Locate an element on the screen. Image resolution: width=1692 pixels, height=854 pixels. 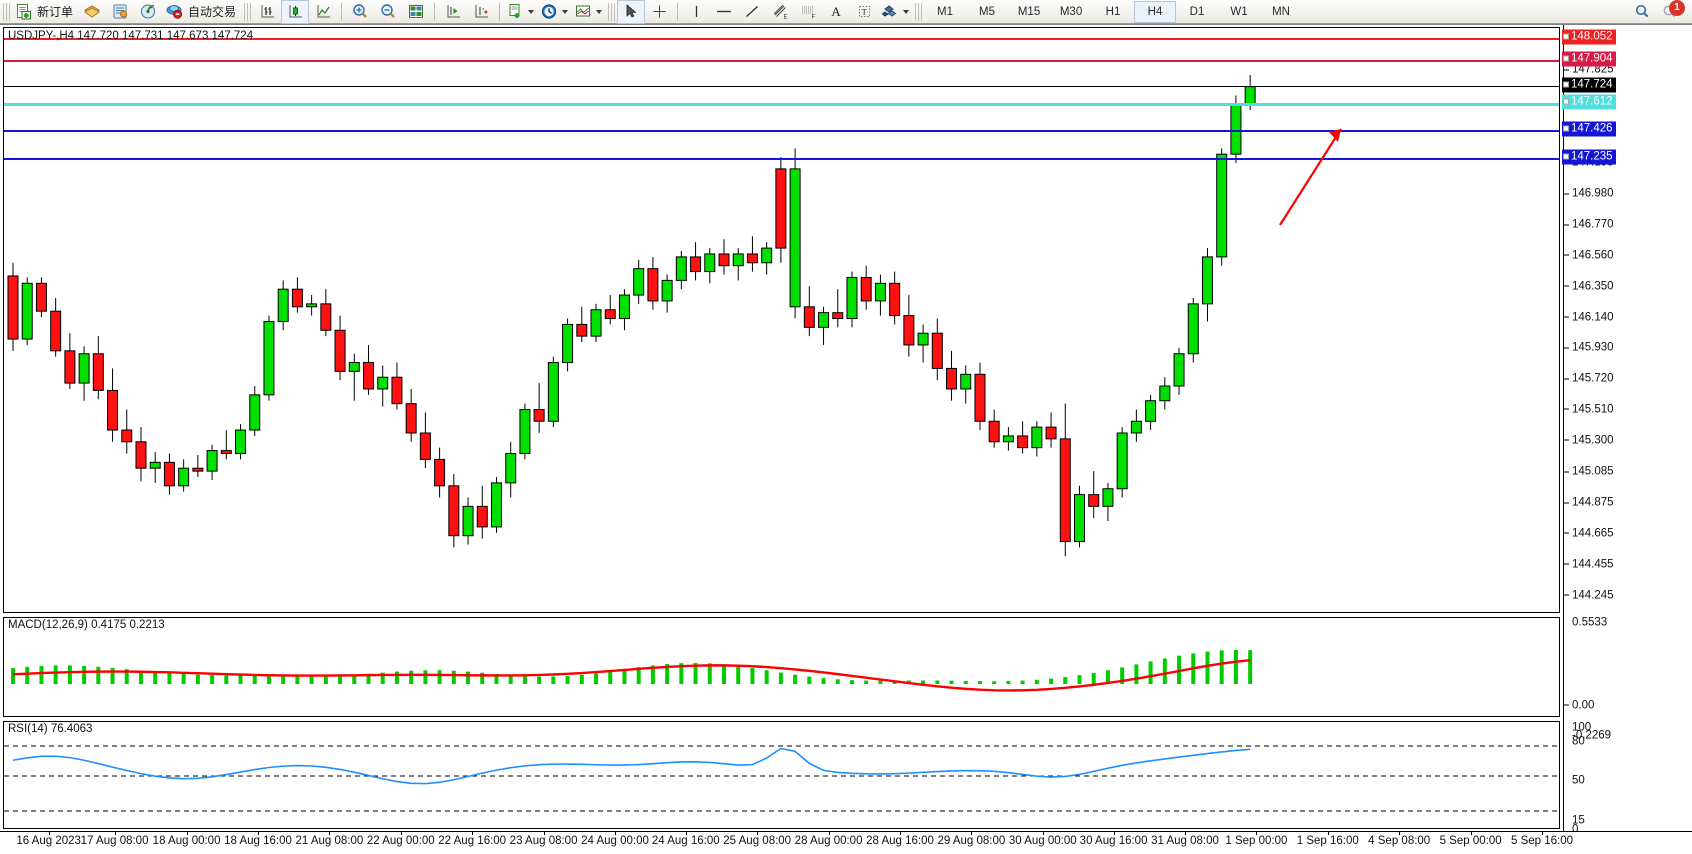
price-label-resistance-red-2: 147.904 is located at coordinates (1589, 59).